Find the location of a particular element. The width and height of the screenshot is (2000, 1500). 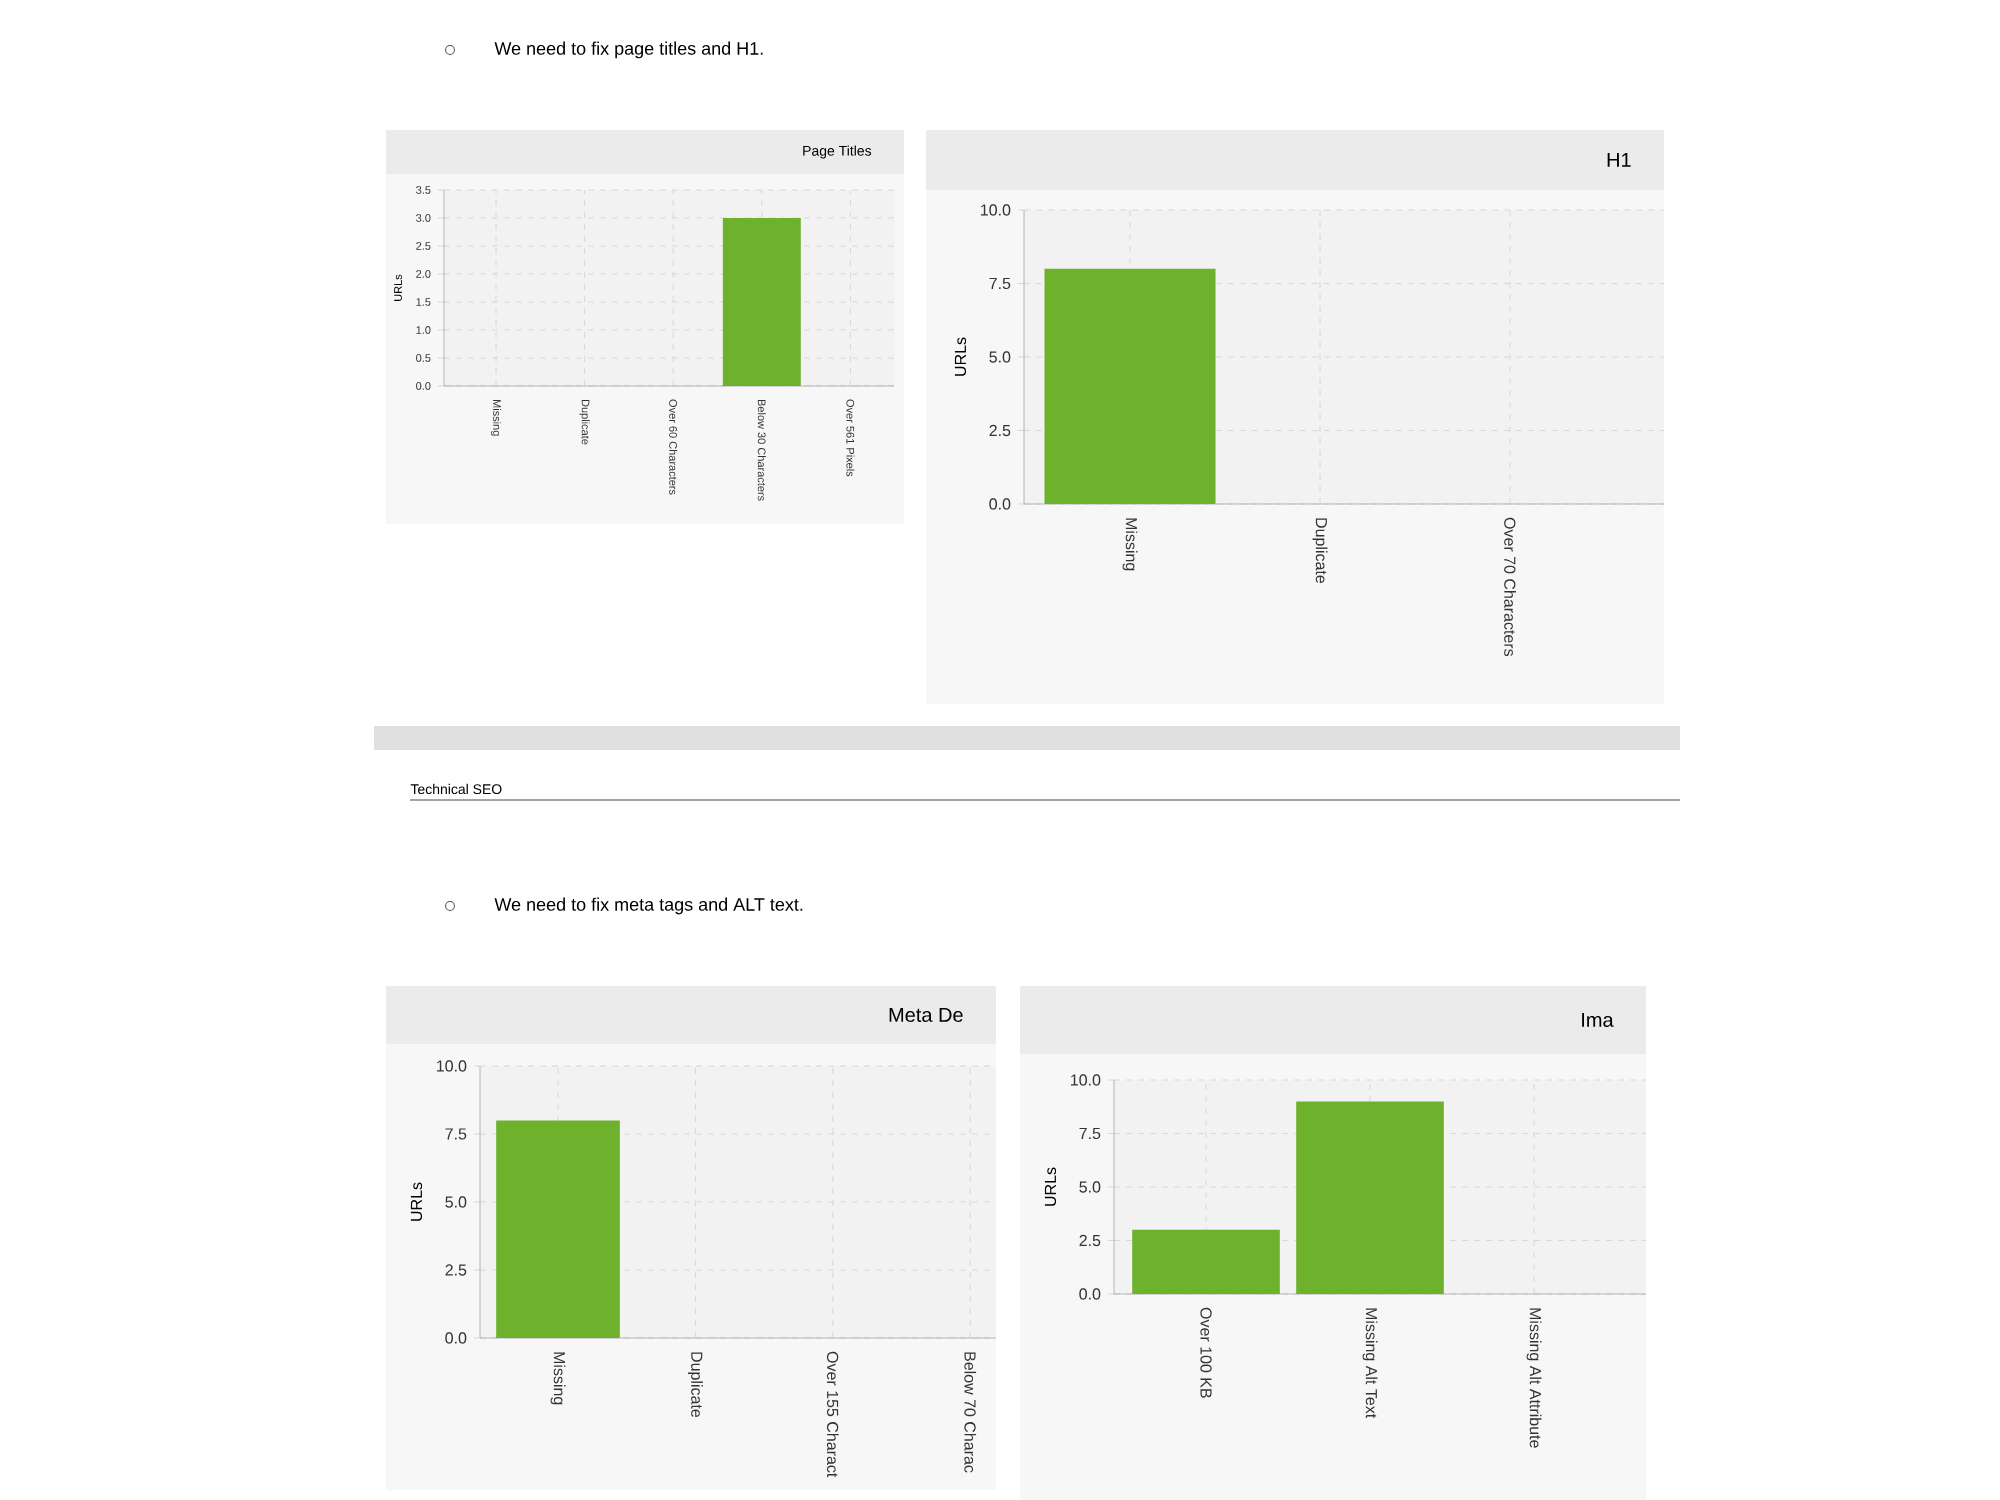

x-tick-label: Missing Alt Text is located at coordinates (1370, 1363).